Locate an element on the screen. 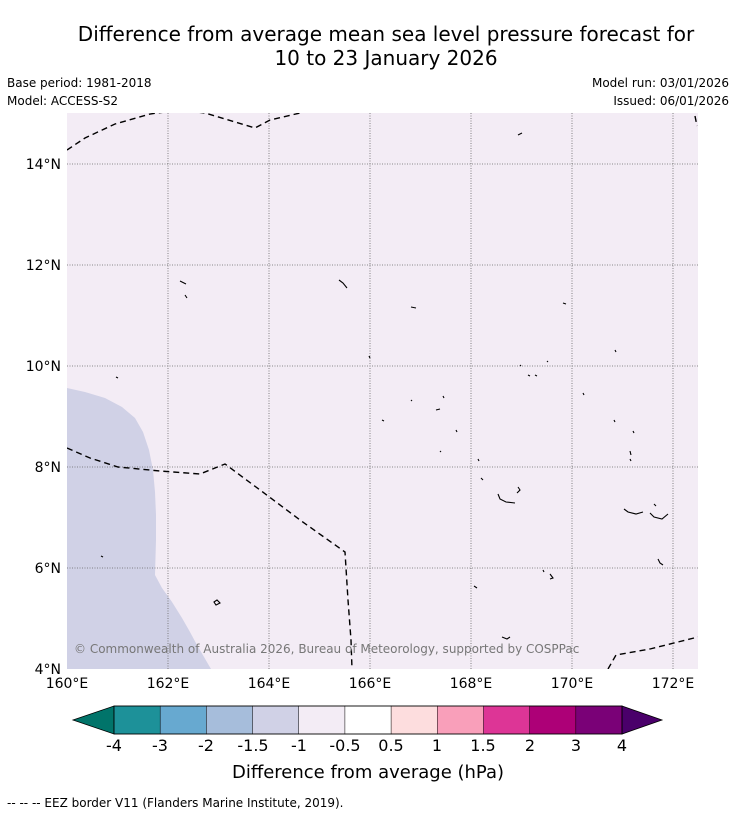  title-line-2: 10 to 23 January 2026 is located at coordinates (386, 58).